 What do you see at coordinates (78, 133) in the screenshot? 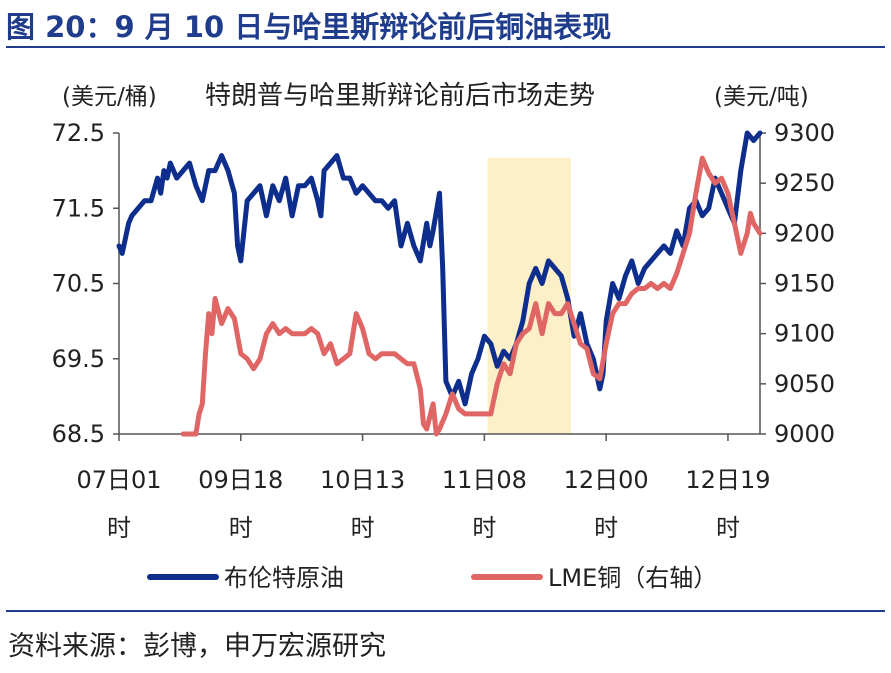
I see `y-left-tick-label: 72.5` at bounding box center [78, 133].